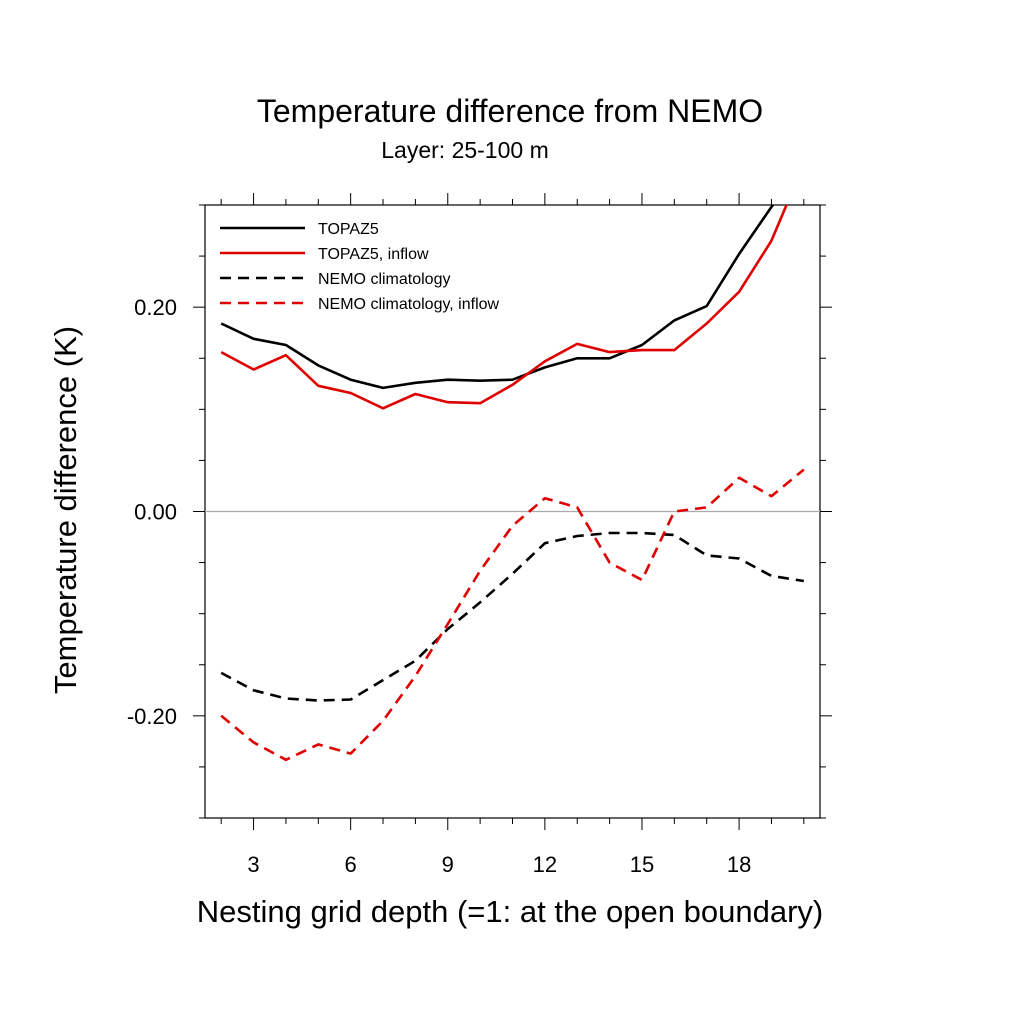 This screenshot has width=1024, height=1024. Describe the element at coordinates (545, 864) in the screenshot. I see `x-tick-label: 12` at that location.